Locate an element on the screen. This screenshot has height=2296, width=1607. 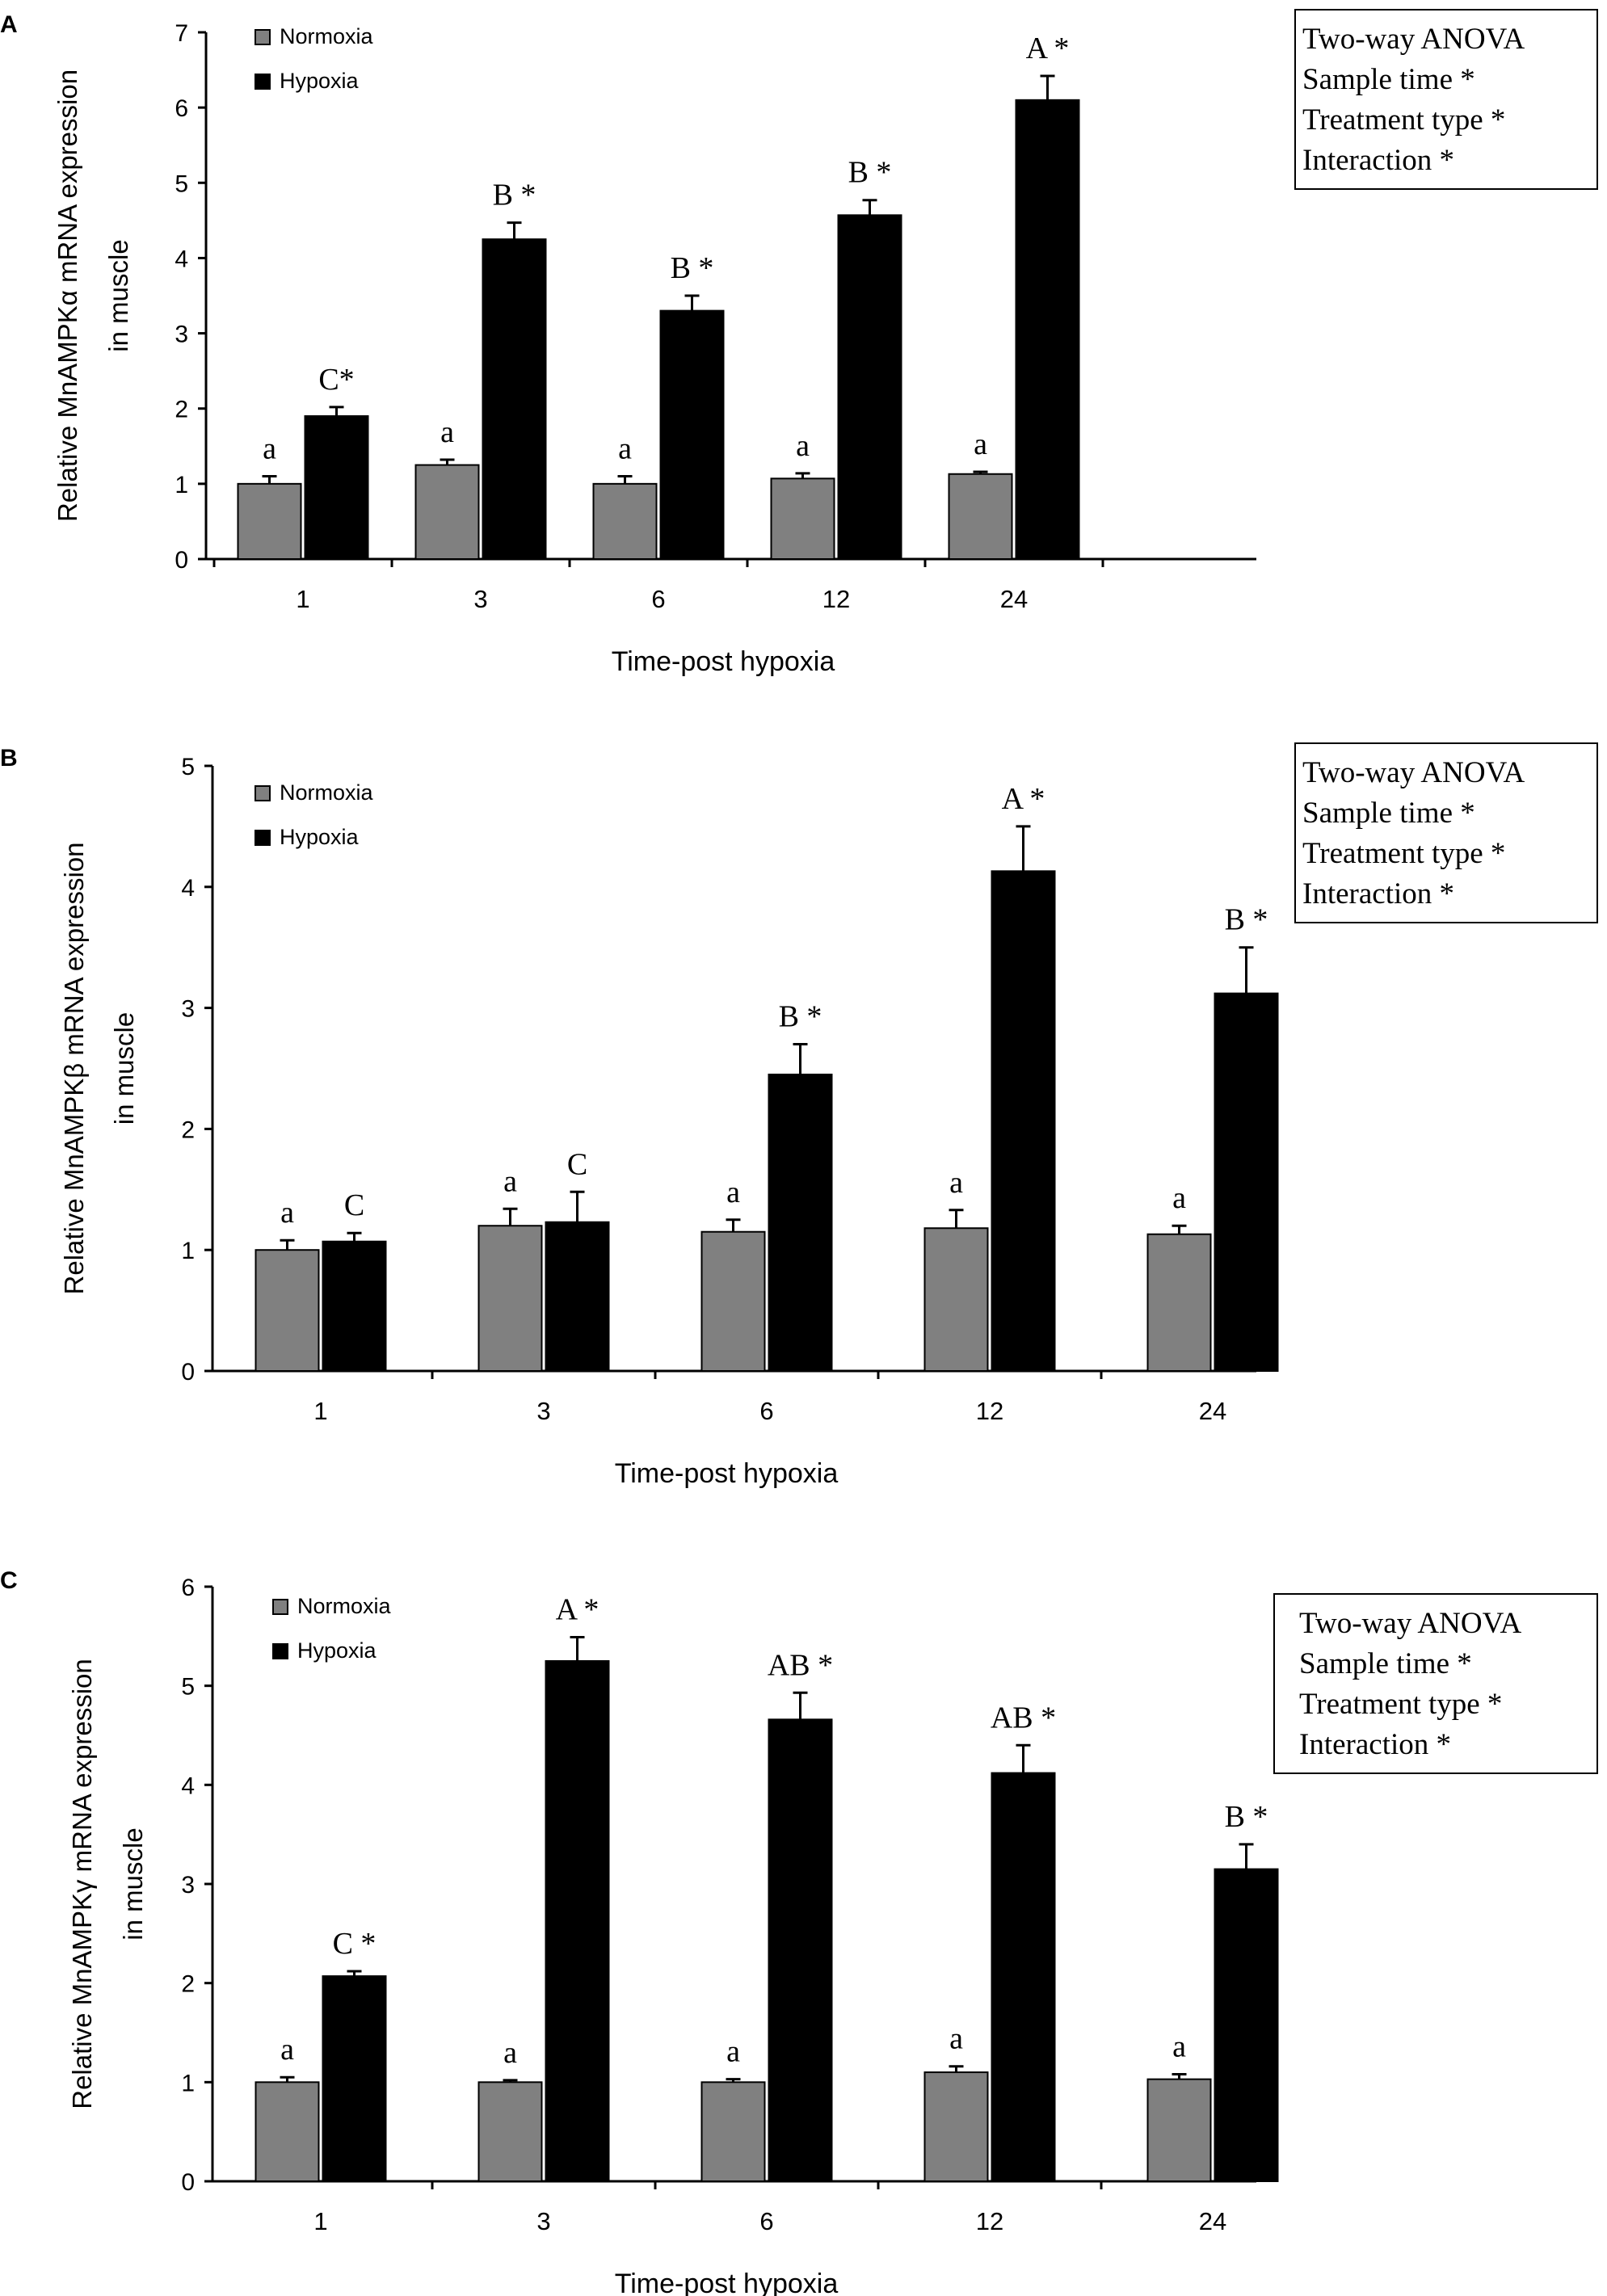
panel-label: A is located at coordinates (9, 24).